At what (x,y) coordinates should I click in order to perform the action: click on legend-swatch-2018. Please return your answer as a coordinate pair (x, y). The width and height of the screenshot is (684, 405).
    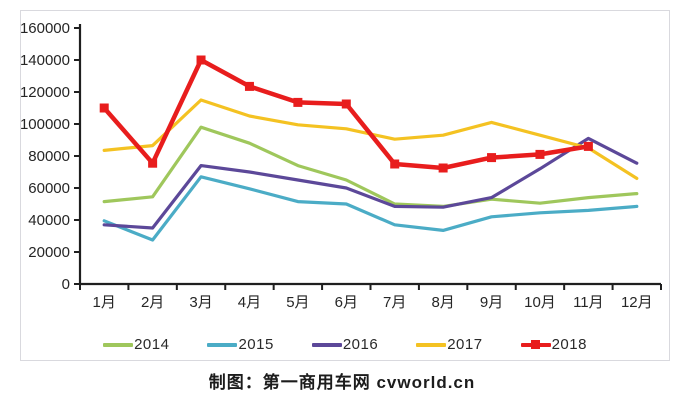
    Looking at the image, I should click on (535, 344).